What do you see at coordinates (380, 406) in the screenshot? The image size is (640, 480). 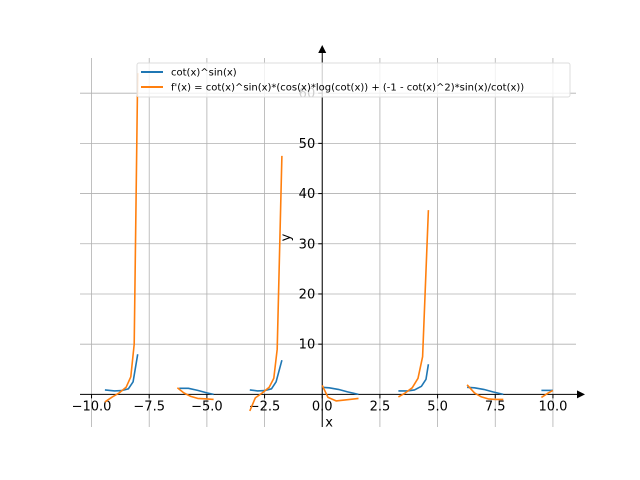 I see `x-tick-label: 2.5` at bounding box center [380, 406].